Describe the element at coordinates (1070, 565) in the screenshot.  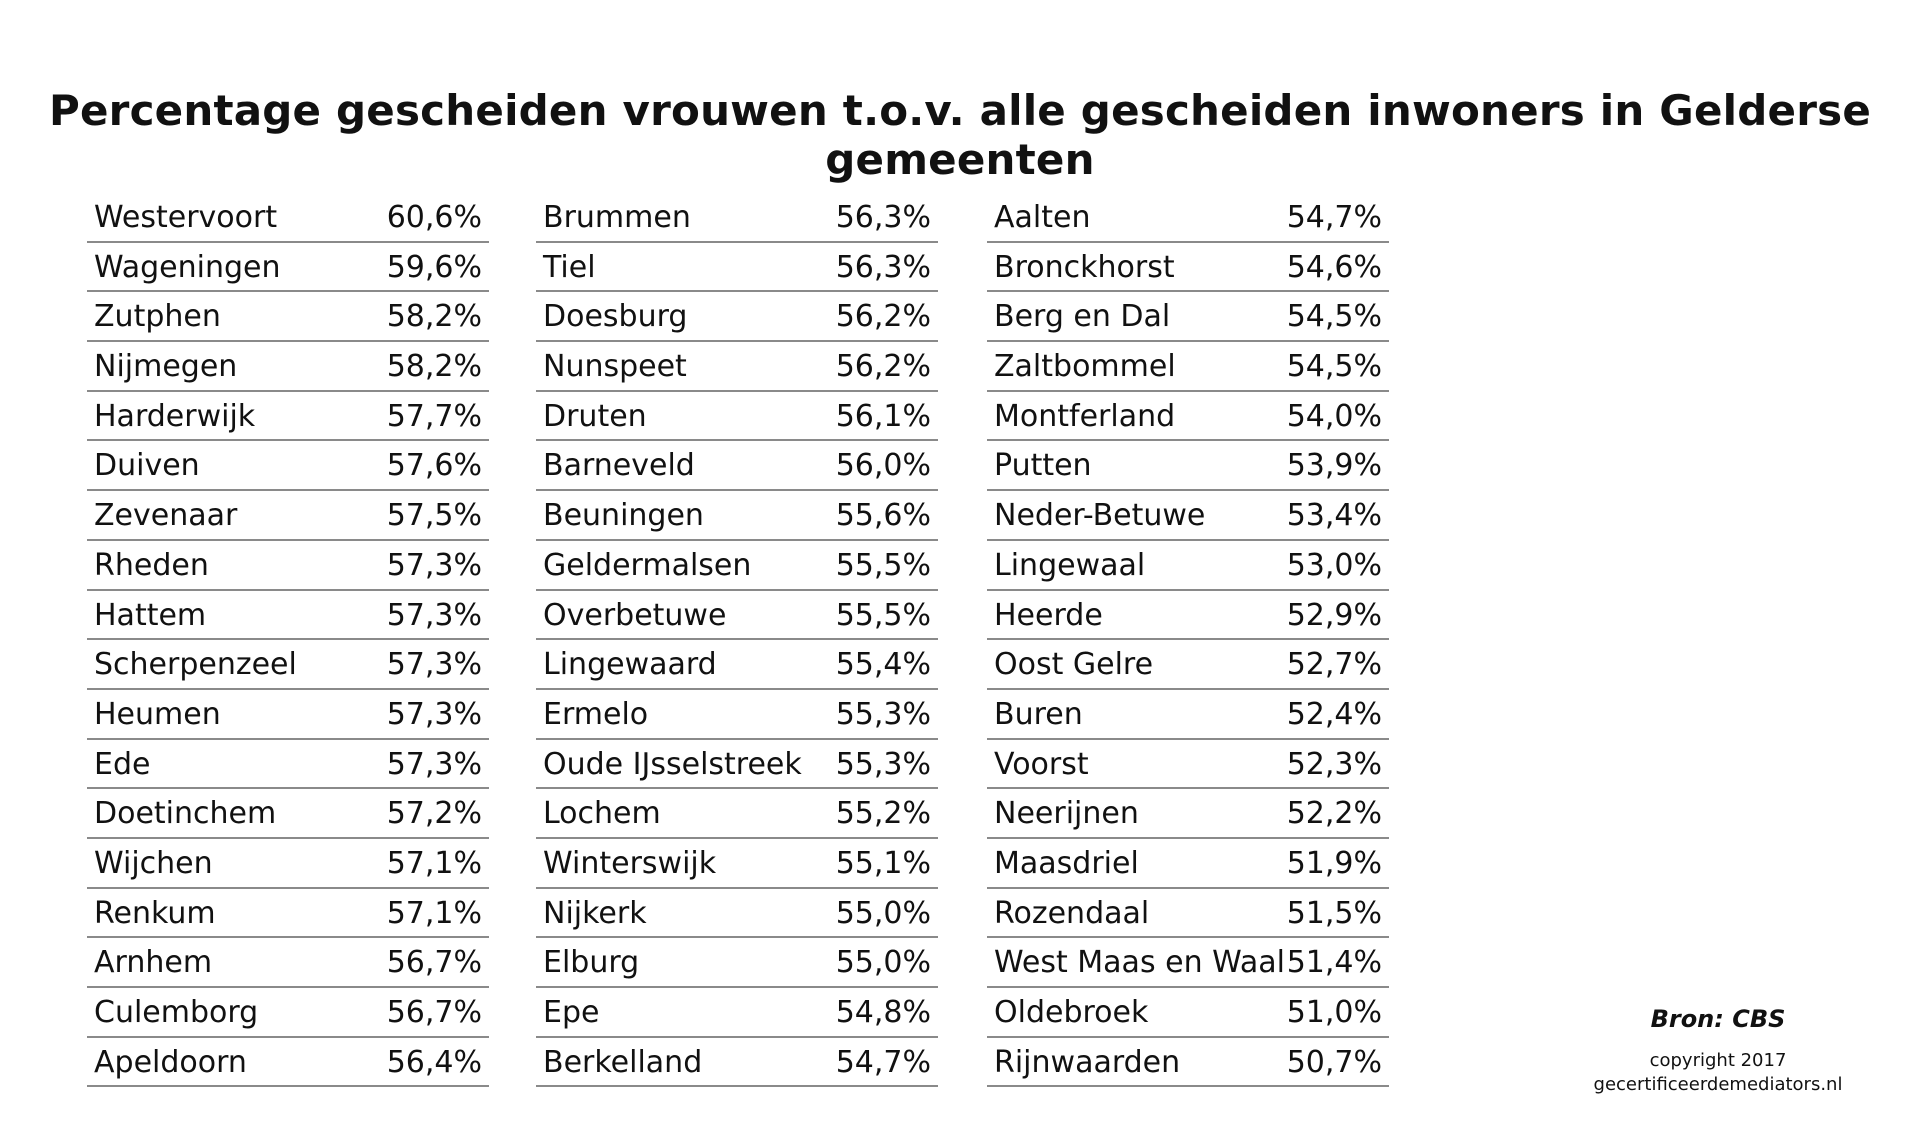
I see `municipality: Lingewaal` at that location.